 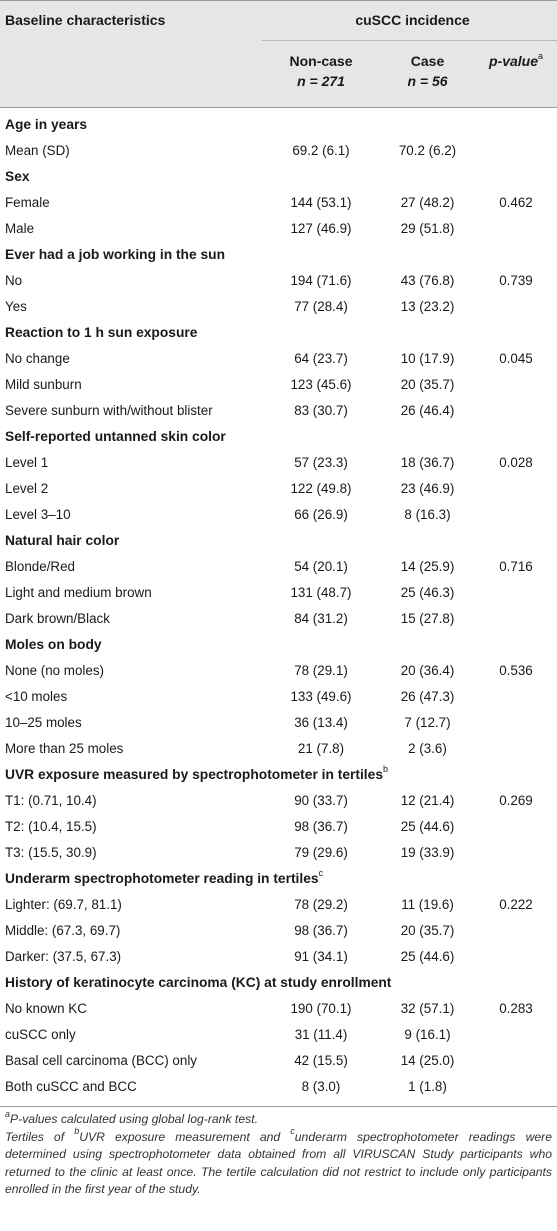 I want to click on noncase-value: 57 (23.3), so click(x=321, y=462).